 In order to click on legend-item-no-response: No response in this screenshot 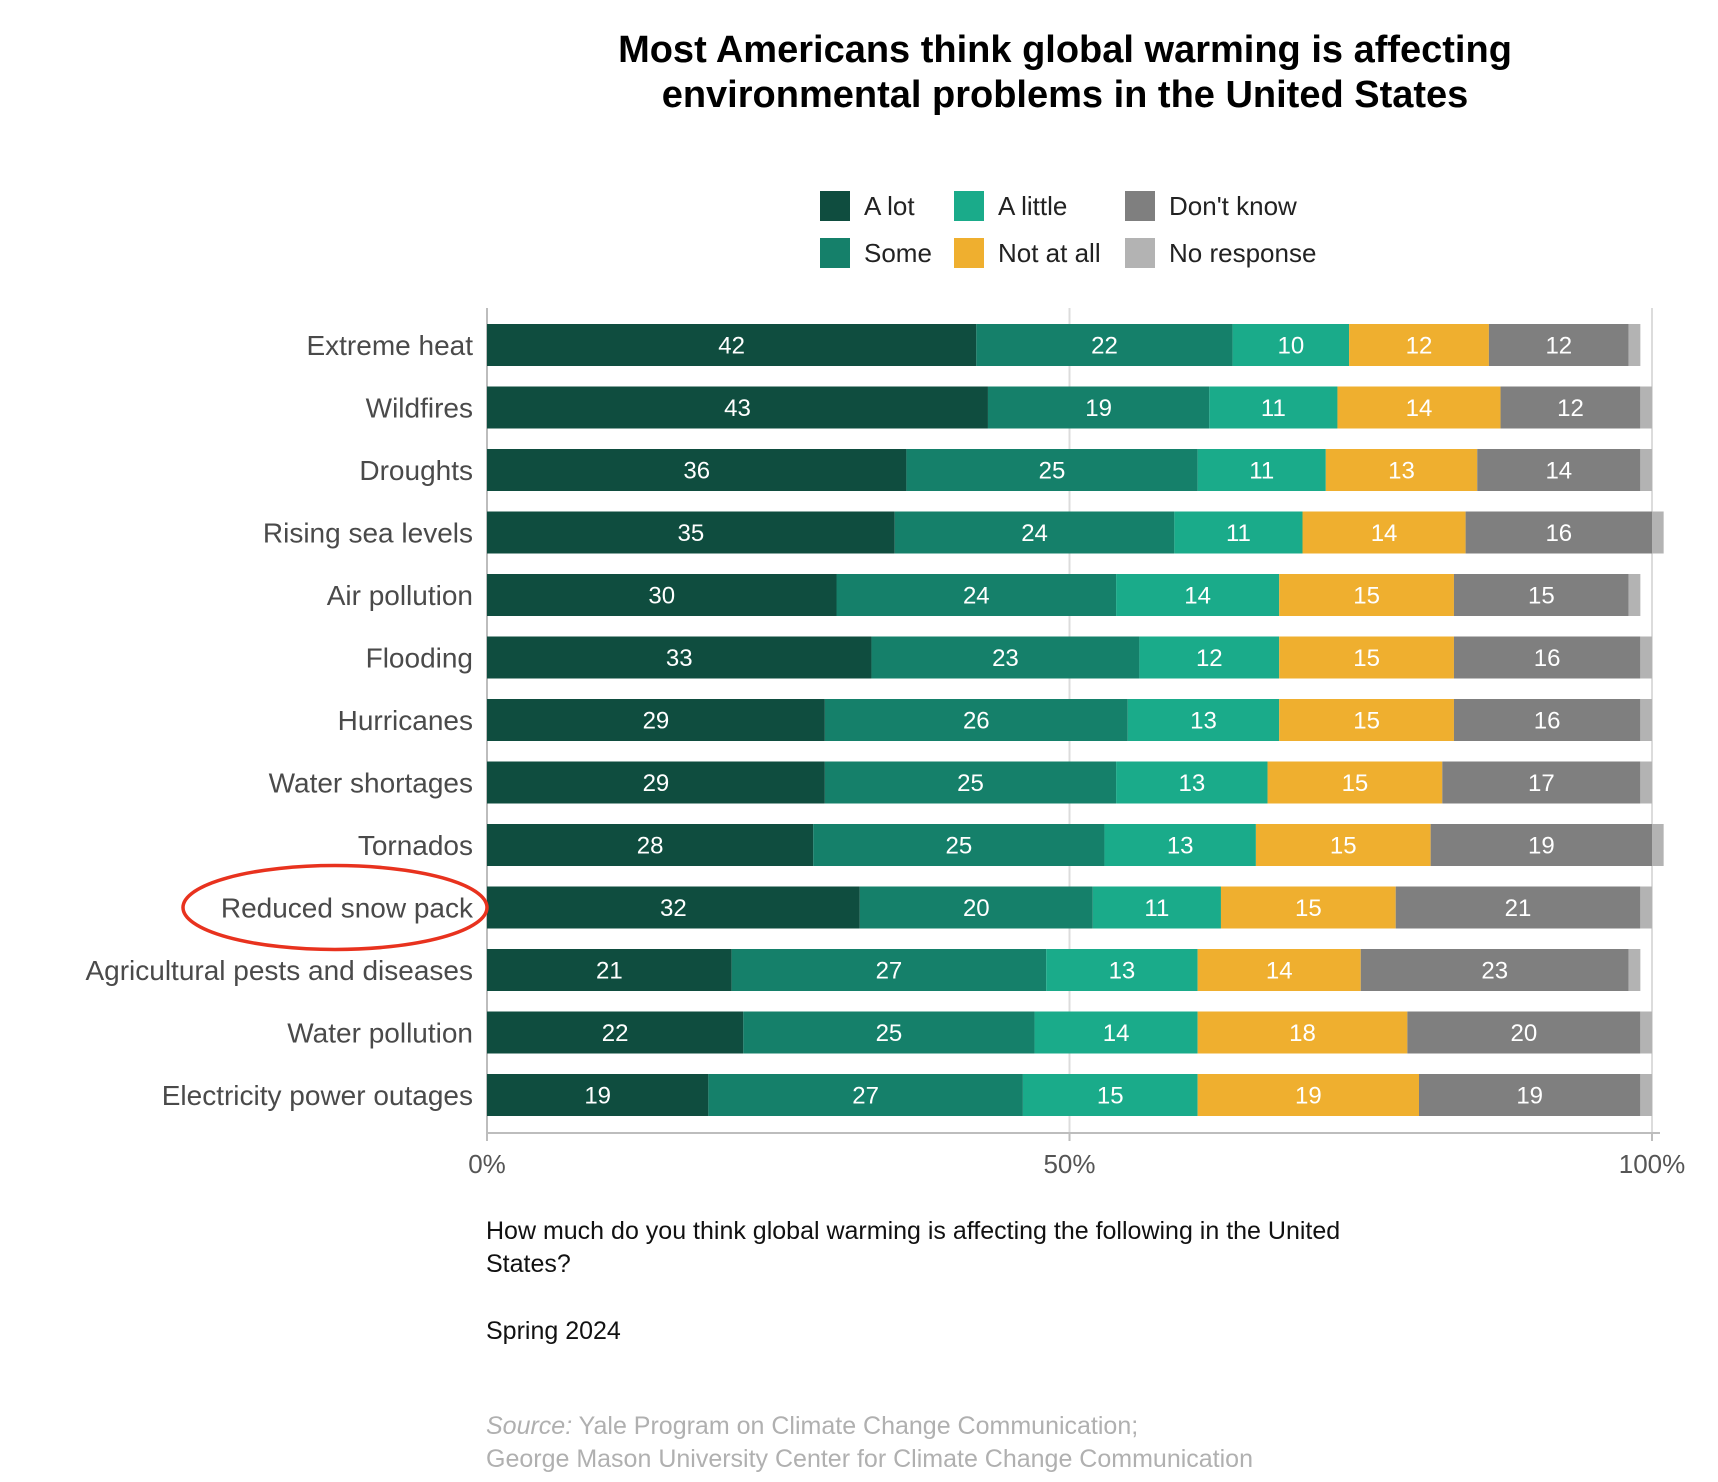, I will do `click(1220, 253)`.